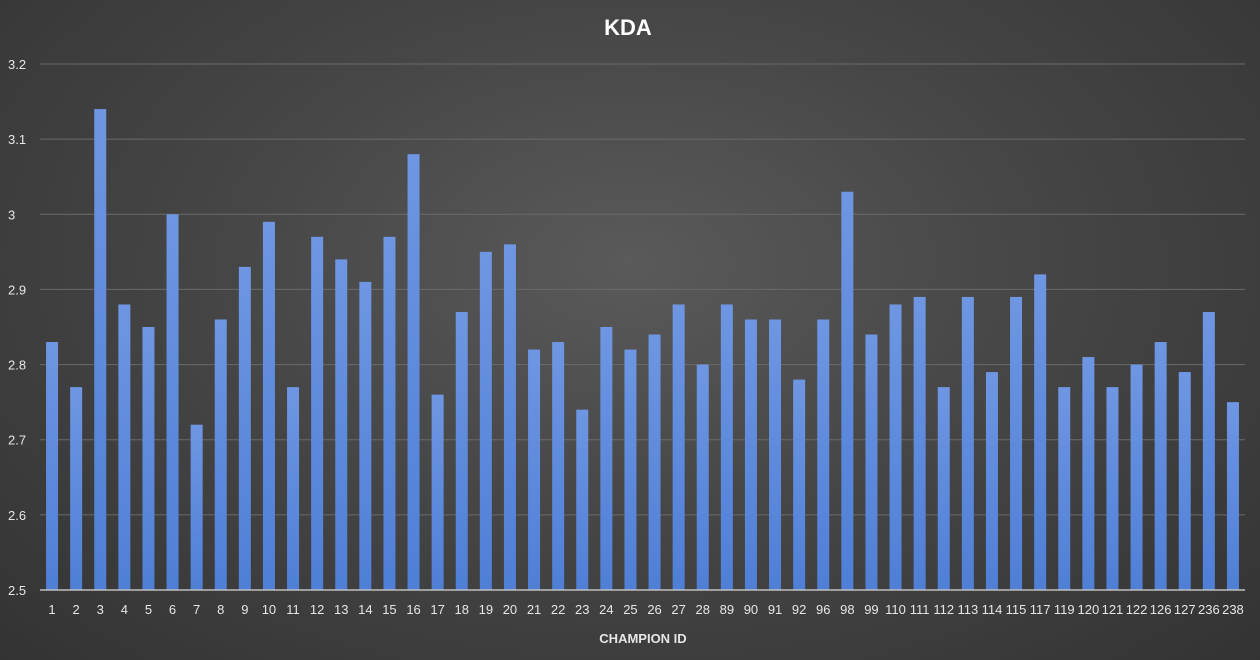  Describe the element at coordinates (11, 214) in the screenshot. I see `y-tick-label: 3` at that location.